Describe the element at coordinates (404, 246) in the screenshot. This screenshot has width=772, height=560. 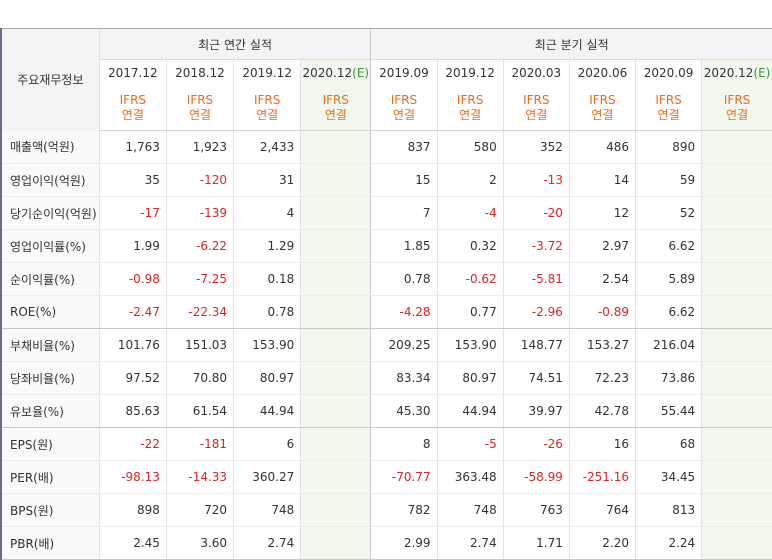
I see `value-cell: 1.85` at that location.